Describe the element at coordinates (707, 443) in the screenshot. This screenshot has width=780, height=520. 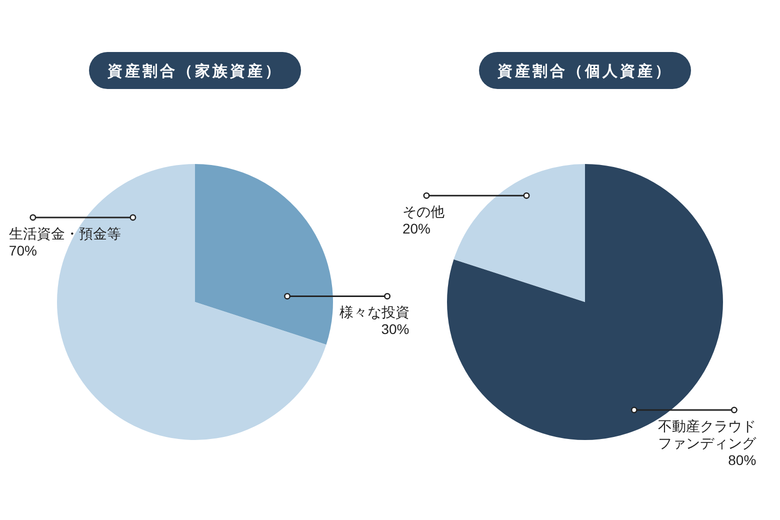
I see `slice-label: 不動産クラウドファンディング 80%` at that location.